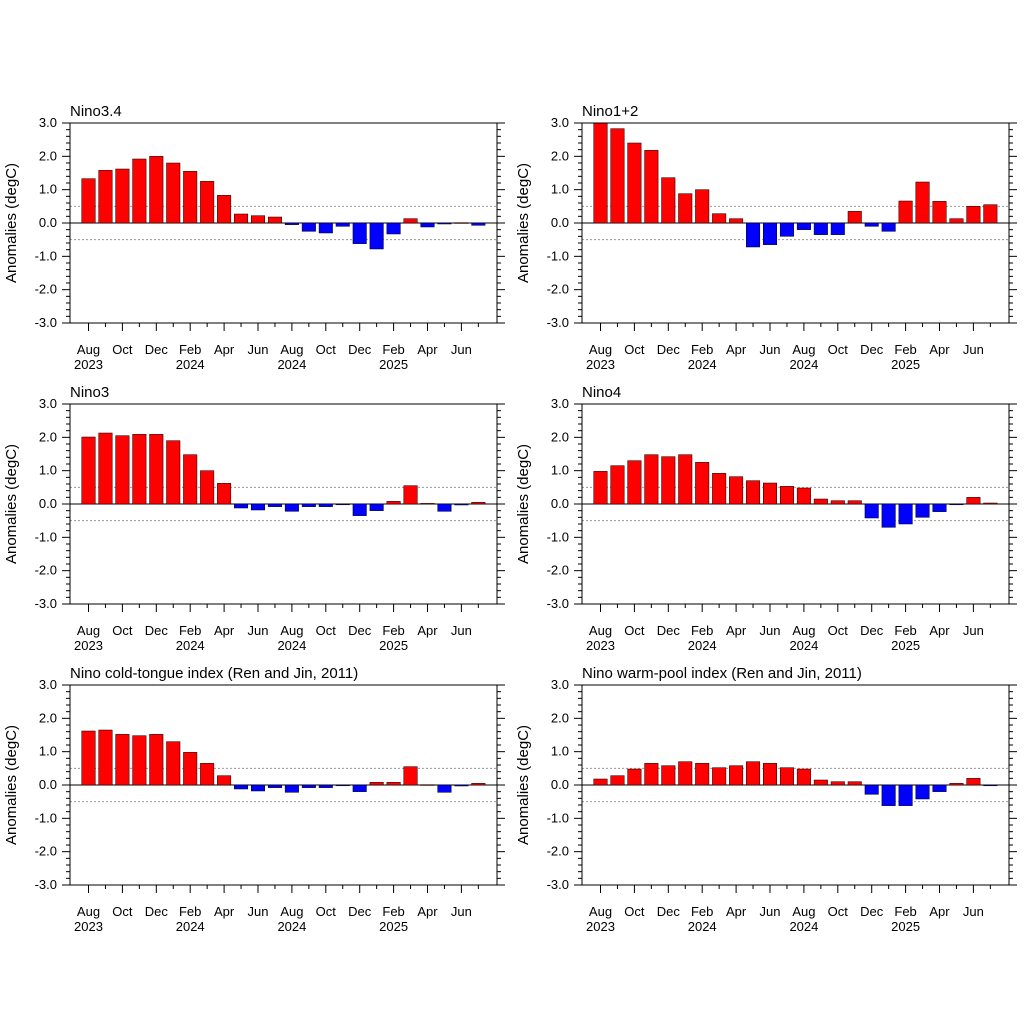  I want to click on x-tick-label: 2023, so click(88, 364).